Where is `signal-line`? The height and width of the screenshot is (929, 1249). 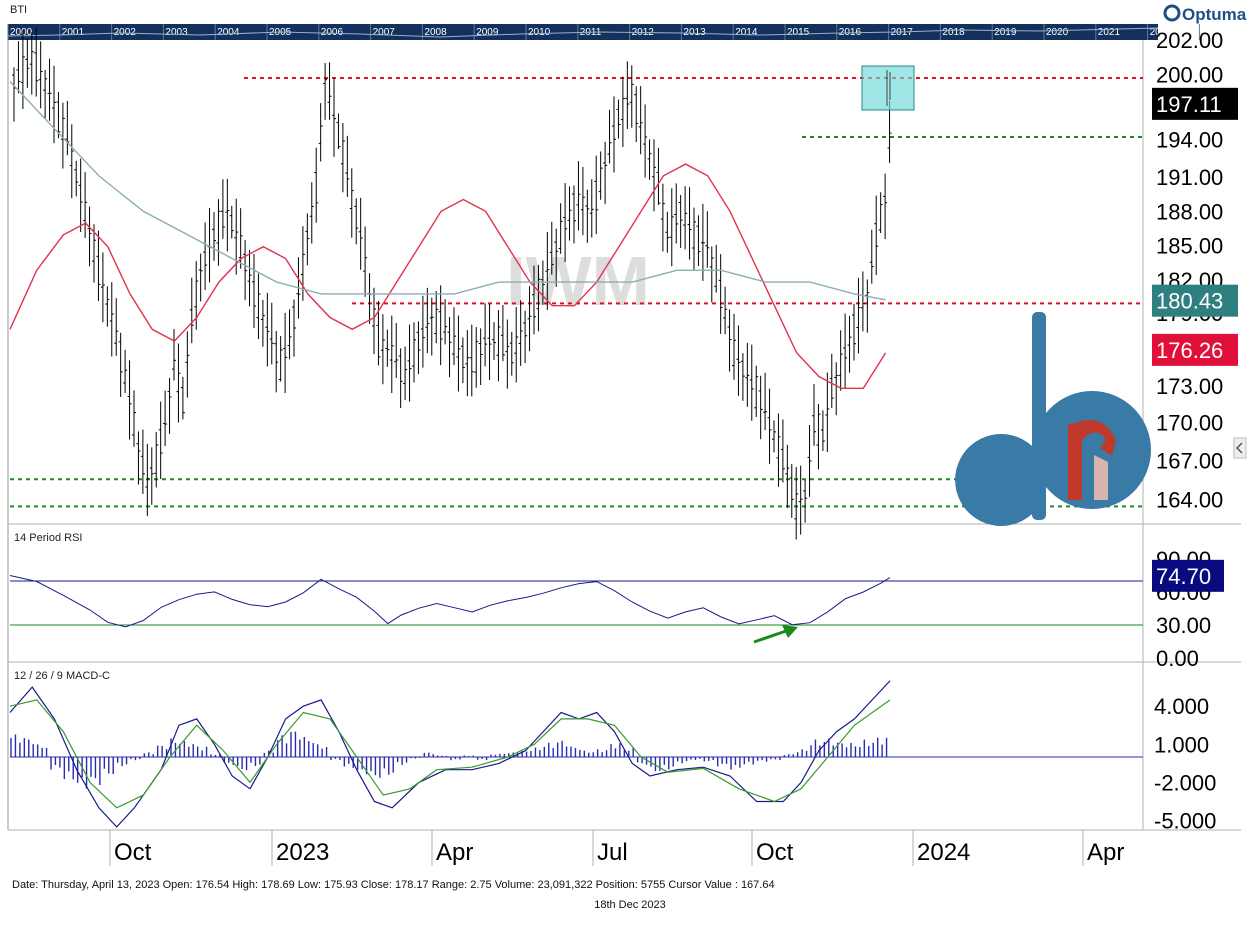
signal-line is located at coordinates (450, 754).